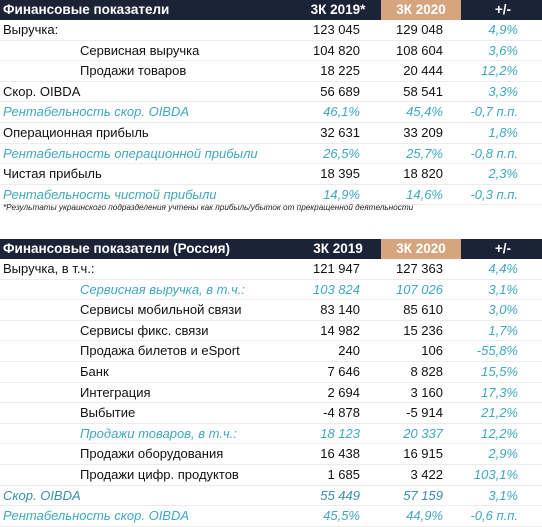 The image size is (542, 527). I want to click on value-2020: 129 048, so click(419, 29).